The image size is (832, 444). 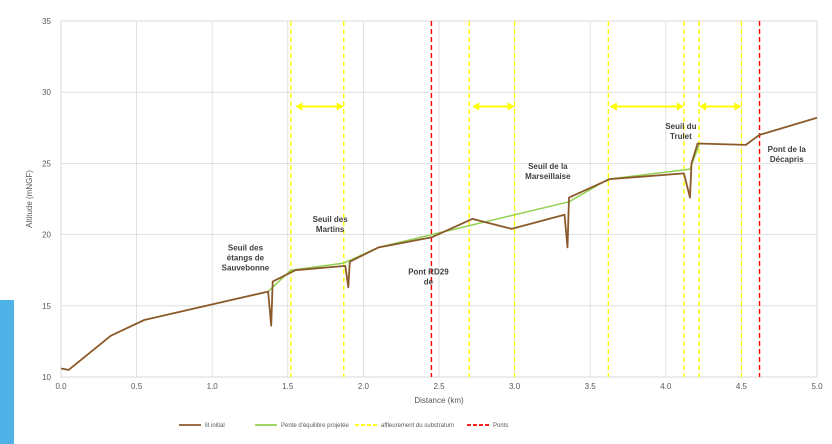 I want to click on annotation-line: de, so click(x=429, y=281).